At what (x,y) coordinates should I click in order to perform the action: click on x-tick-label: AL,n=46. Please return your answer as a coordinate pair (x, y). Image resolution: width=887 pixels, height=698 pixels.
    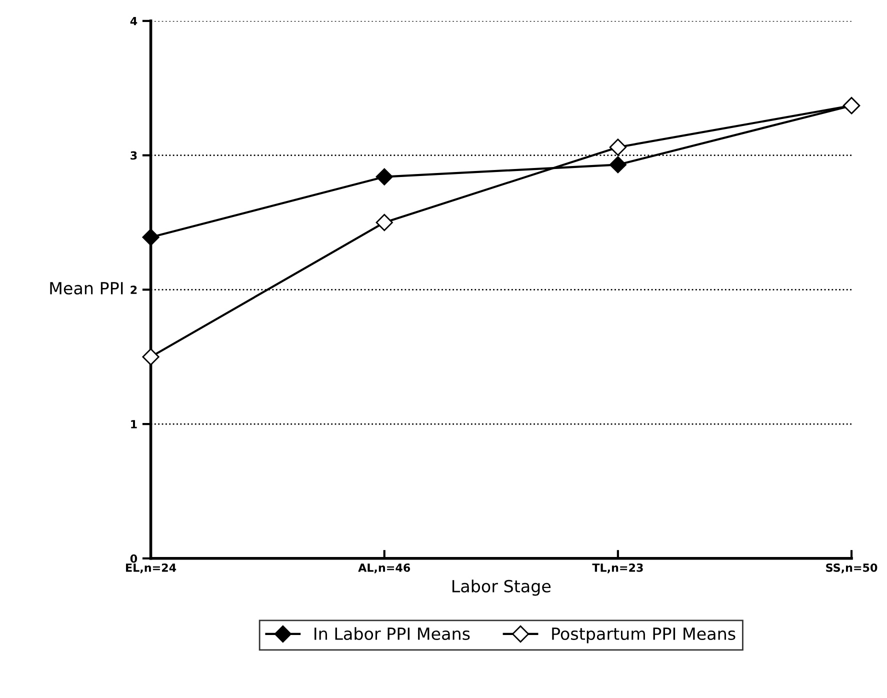
    Looking at the image, I should click on (384, 568).